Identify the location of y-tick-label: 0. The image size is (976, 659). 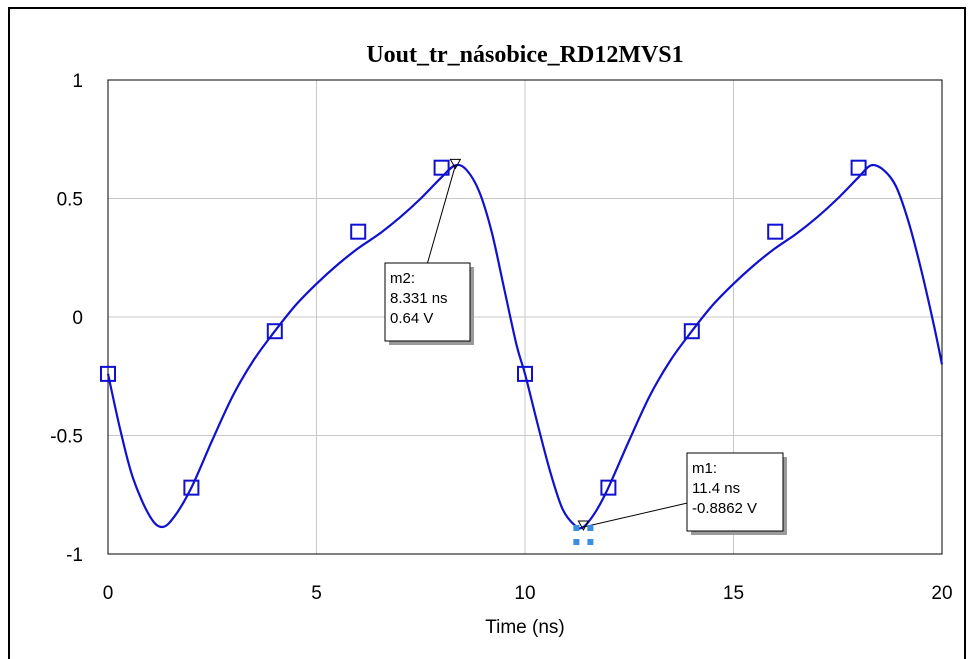
(77, 318).